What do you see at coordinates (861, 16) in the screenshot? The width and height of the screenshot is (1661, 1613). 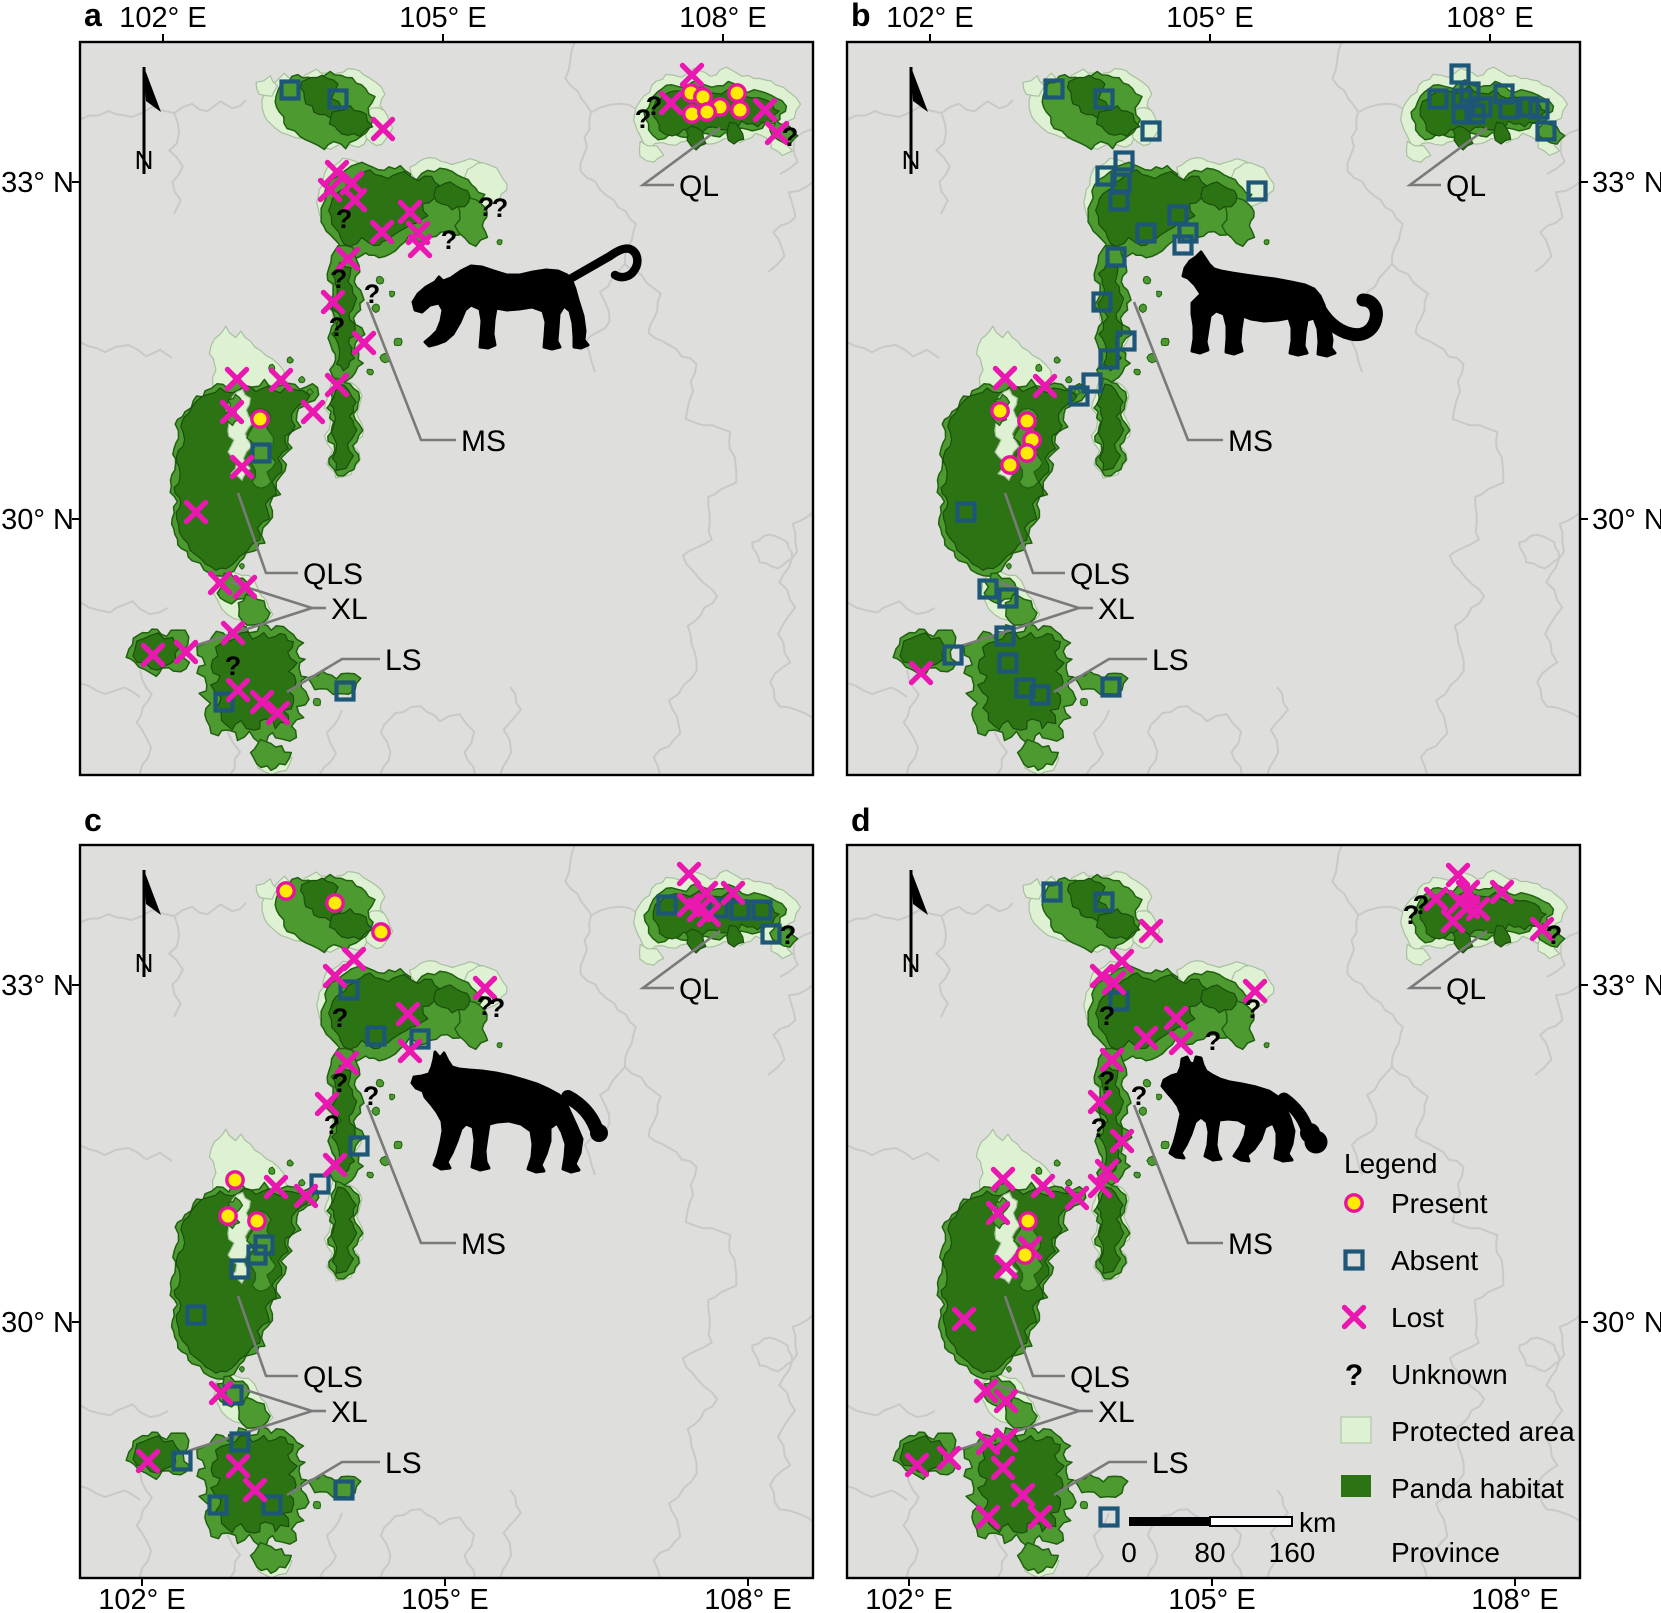 I see `svg-text: b` at bounding box center [861, 16].